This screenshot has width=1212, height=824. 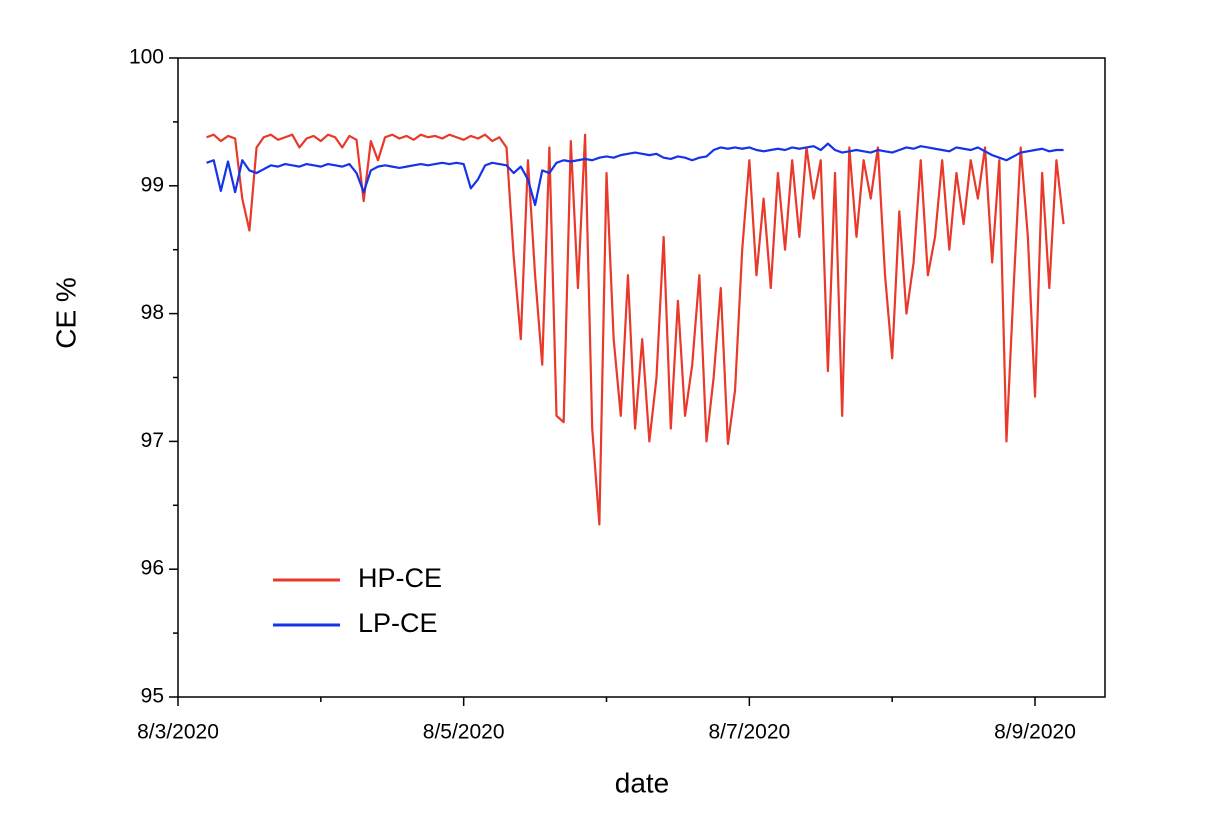 I want to click on y-tick-label: 95, so click(x=152, y=696).